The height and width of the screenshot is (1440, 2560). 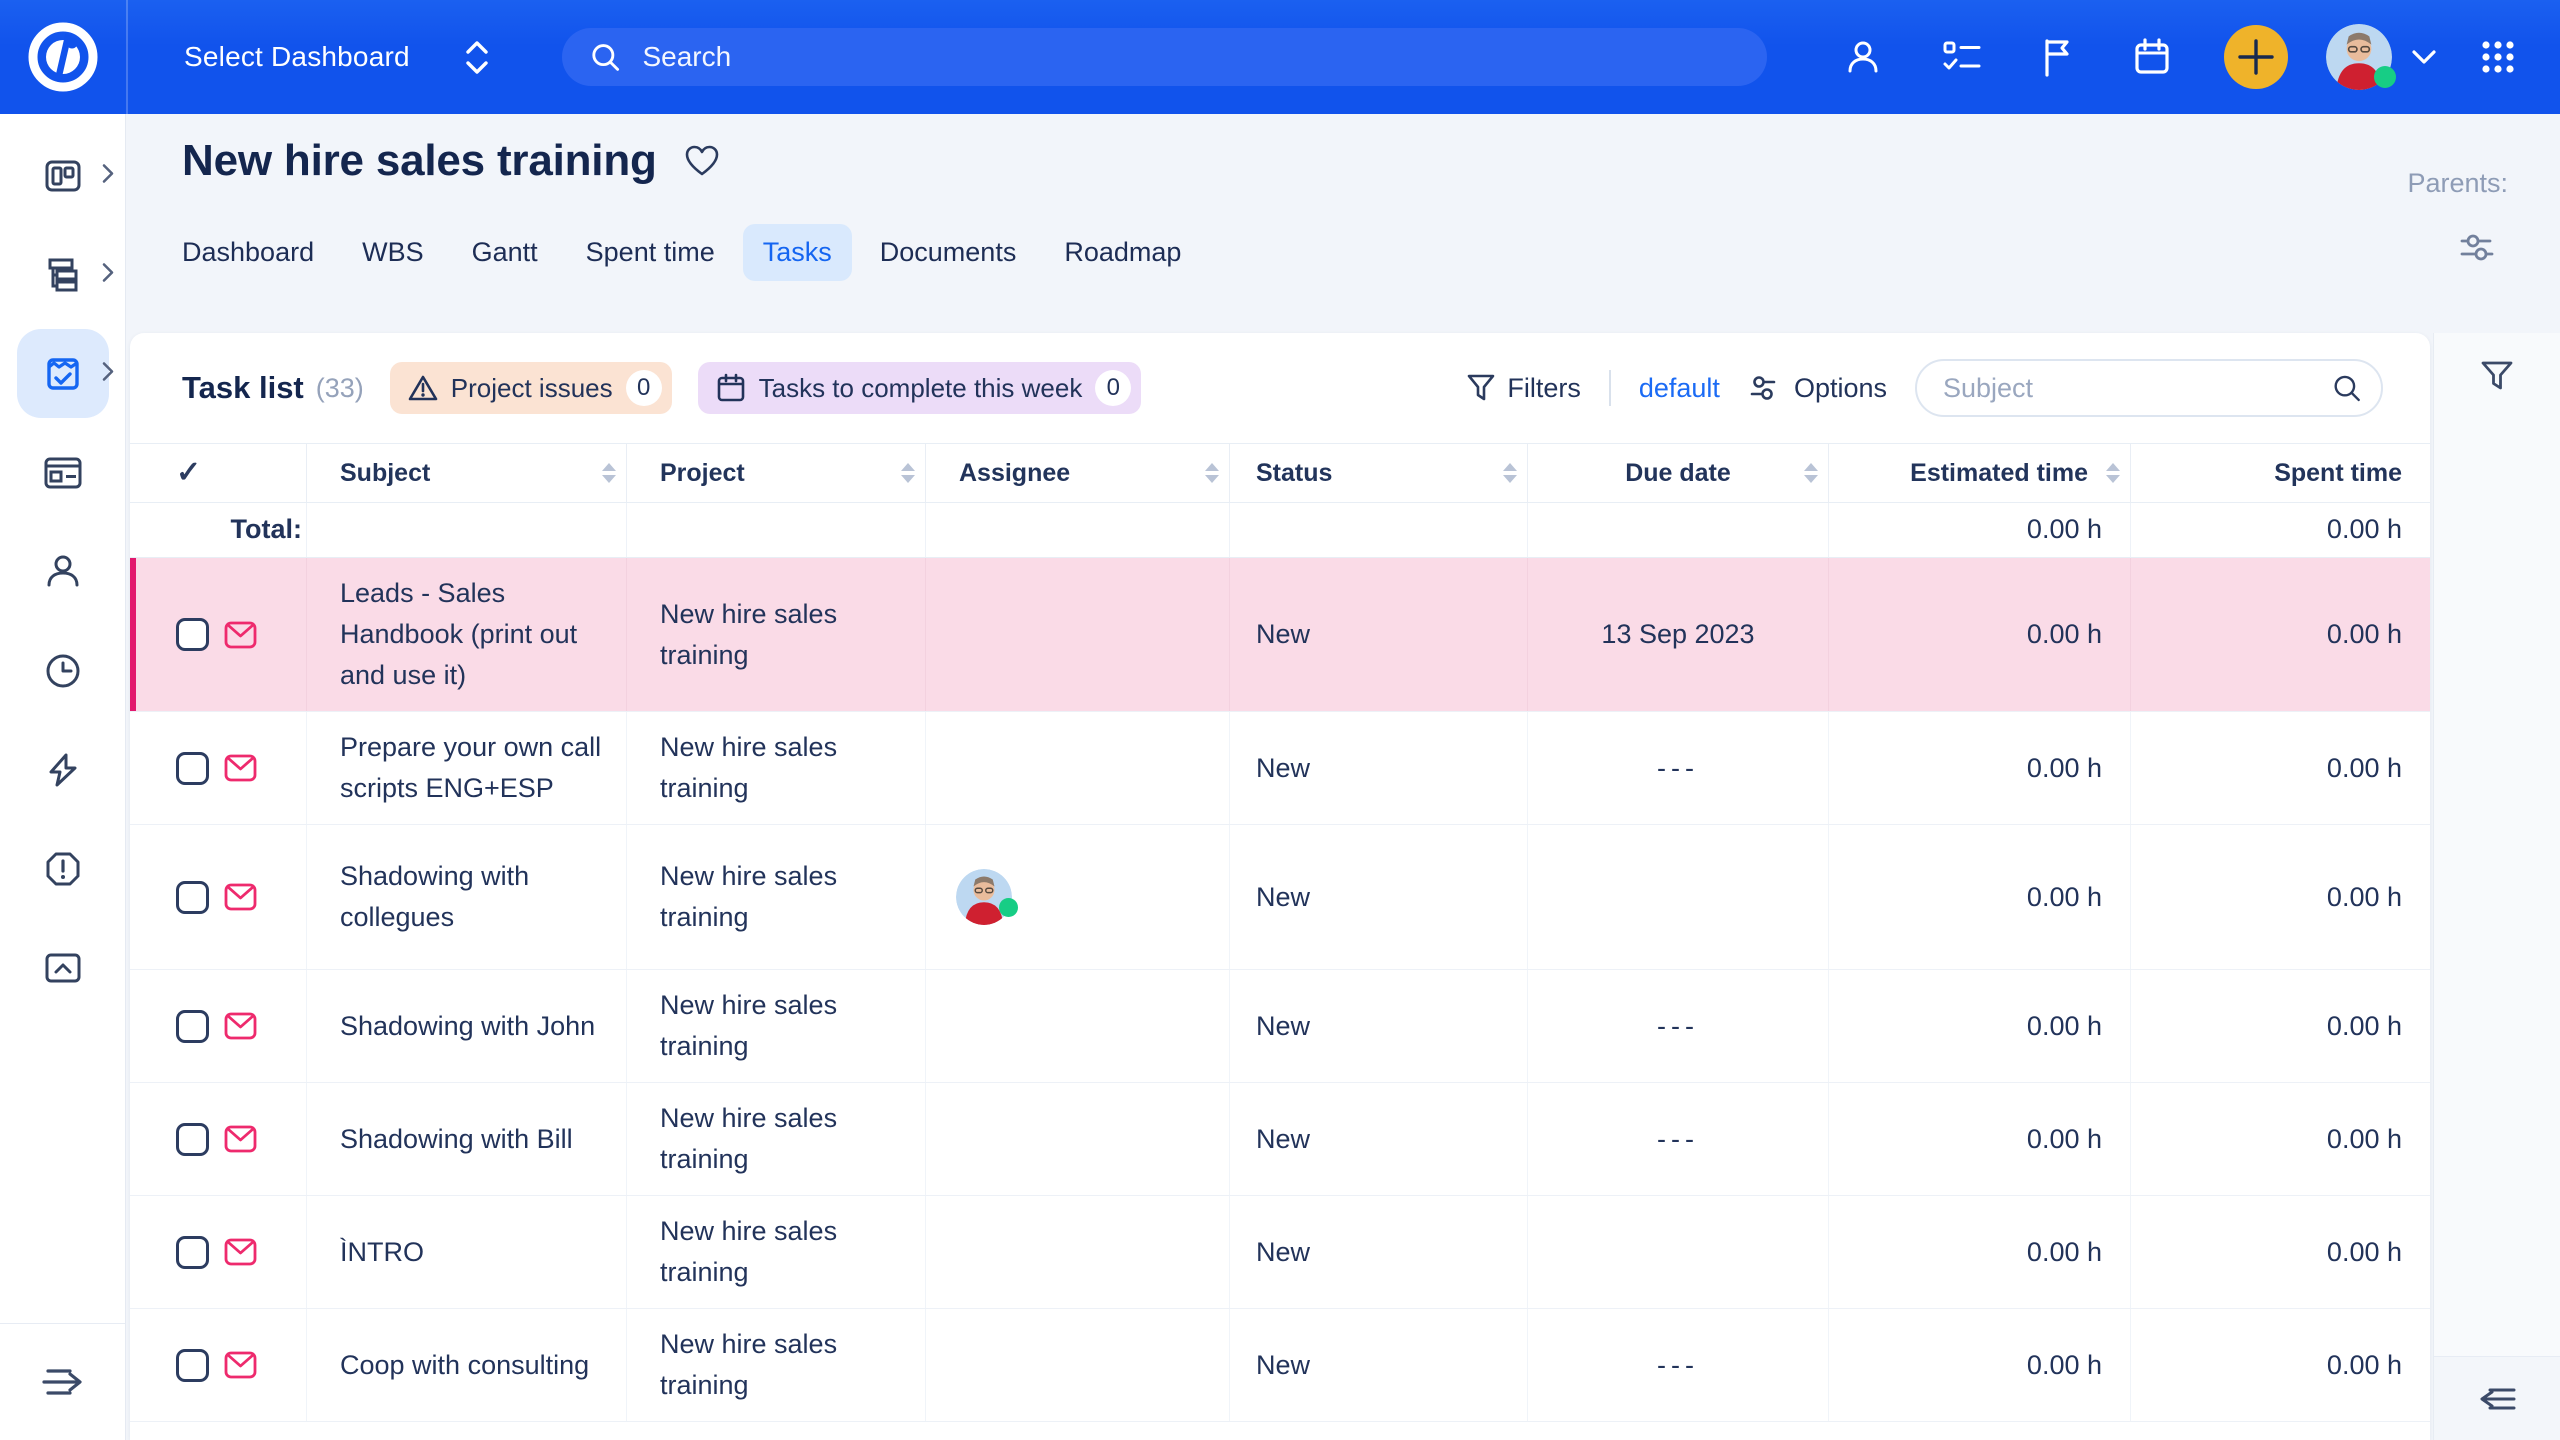 What do you see at coordinates (1189, 57) in the screenshot?
I see `global-search-input` at bounding box center [1189, 57].